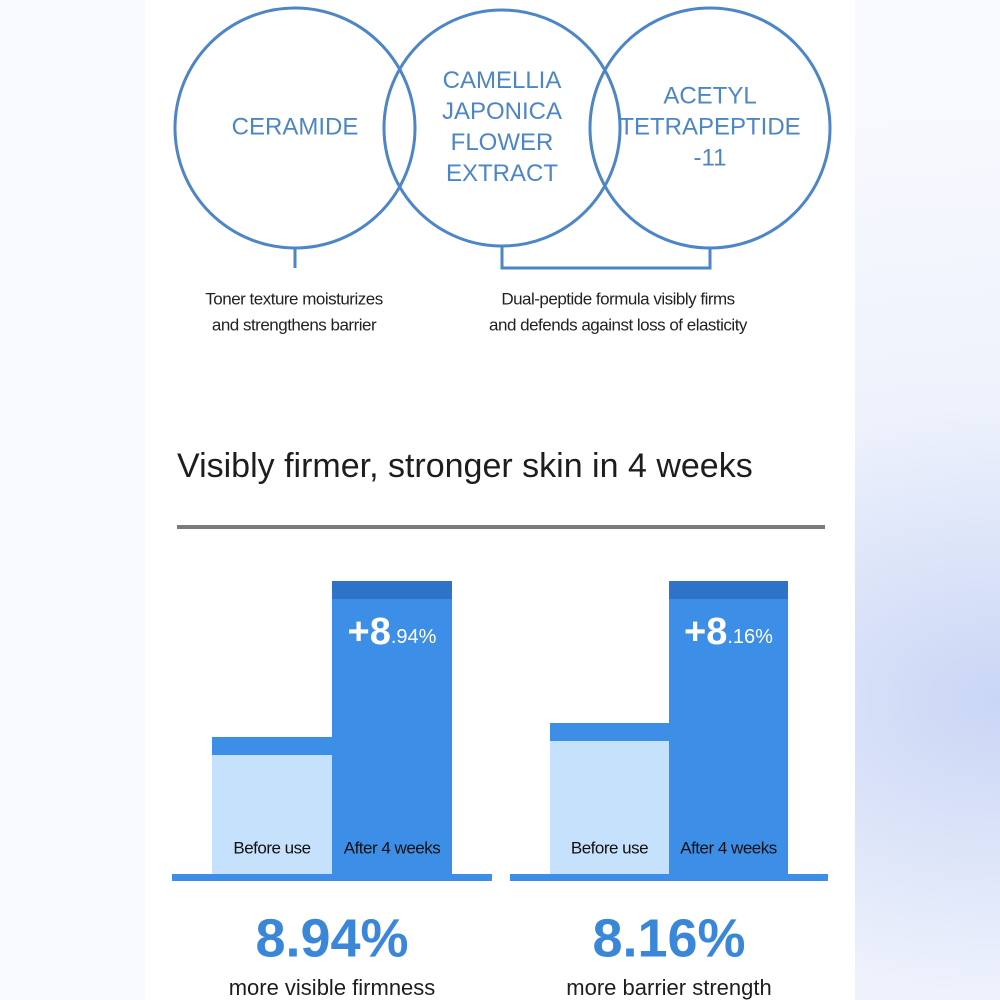 The width and height of the screenshot is (1000, 1000). Describe the element at coordinates (668, 938) in the screenshot. I see `figure: 8.16%` at that location.